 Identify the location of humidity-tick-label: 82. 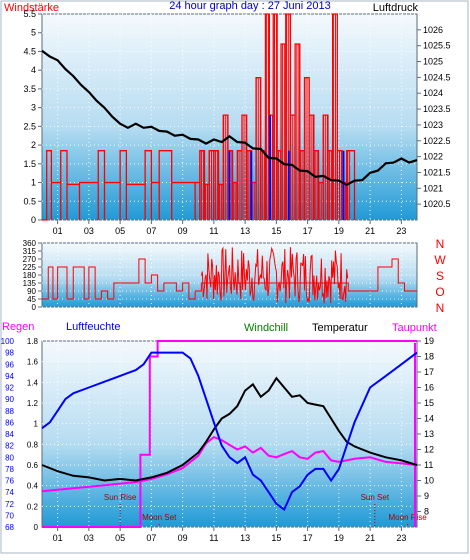
(9, 446).